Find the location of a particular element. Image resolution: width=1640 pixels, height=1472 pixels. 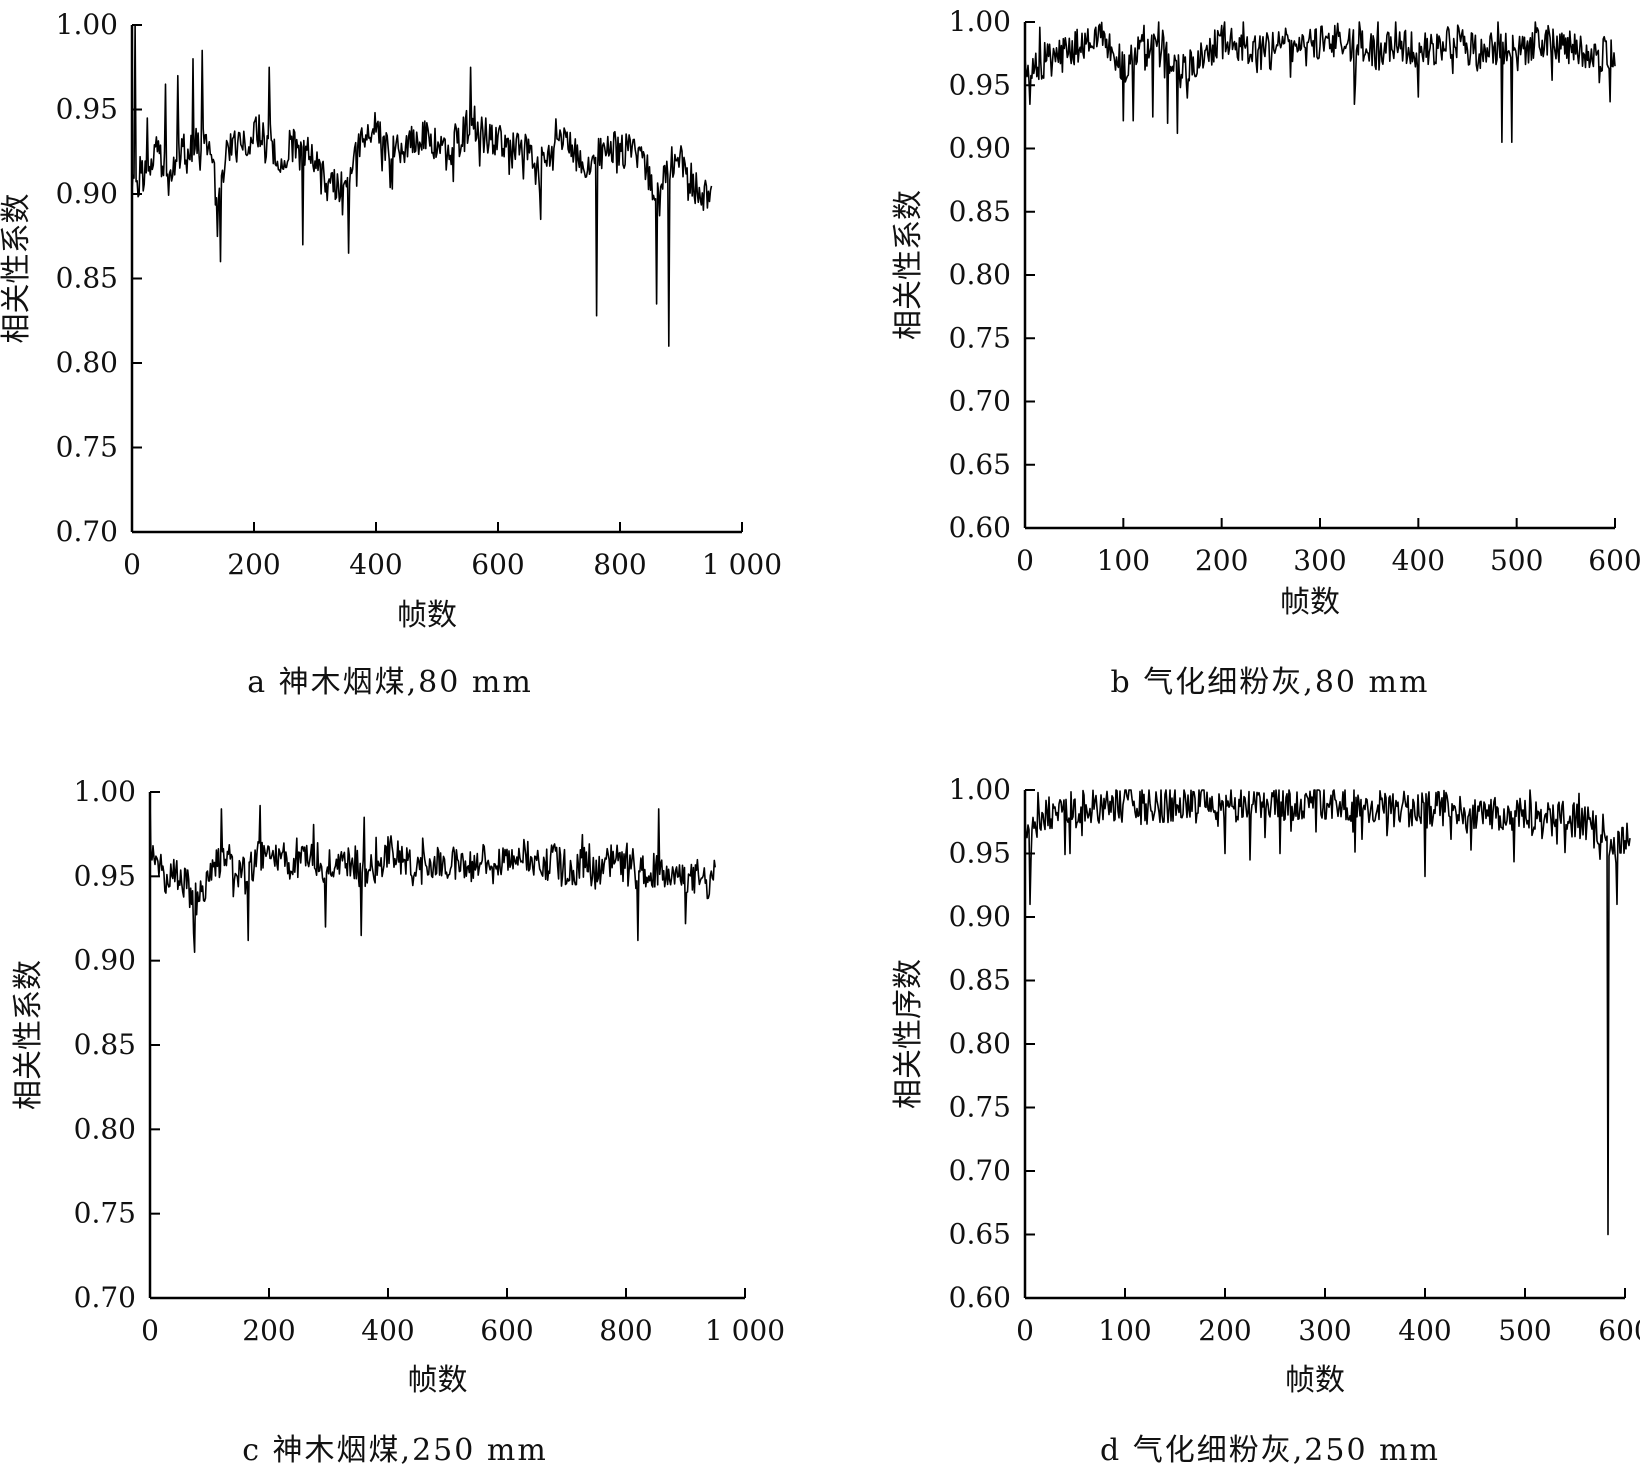

chart-caption: d 气化细粉灰,250 mm is located at coordinates (1270, 1450).